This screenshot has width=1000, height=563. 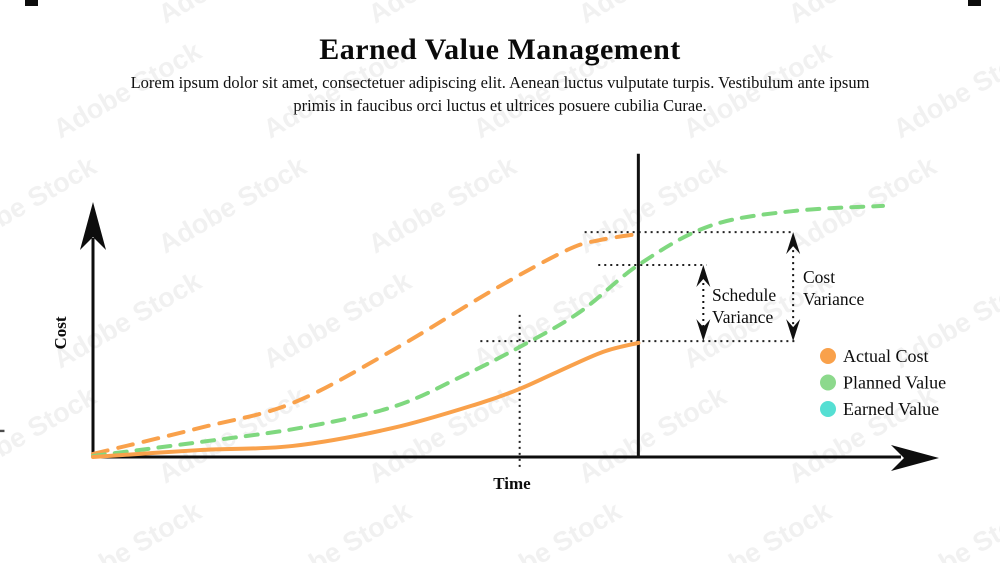 I want to click on variance-arrows, so click(x=748, y=287).